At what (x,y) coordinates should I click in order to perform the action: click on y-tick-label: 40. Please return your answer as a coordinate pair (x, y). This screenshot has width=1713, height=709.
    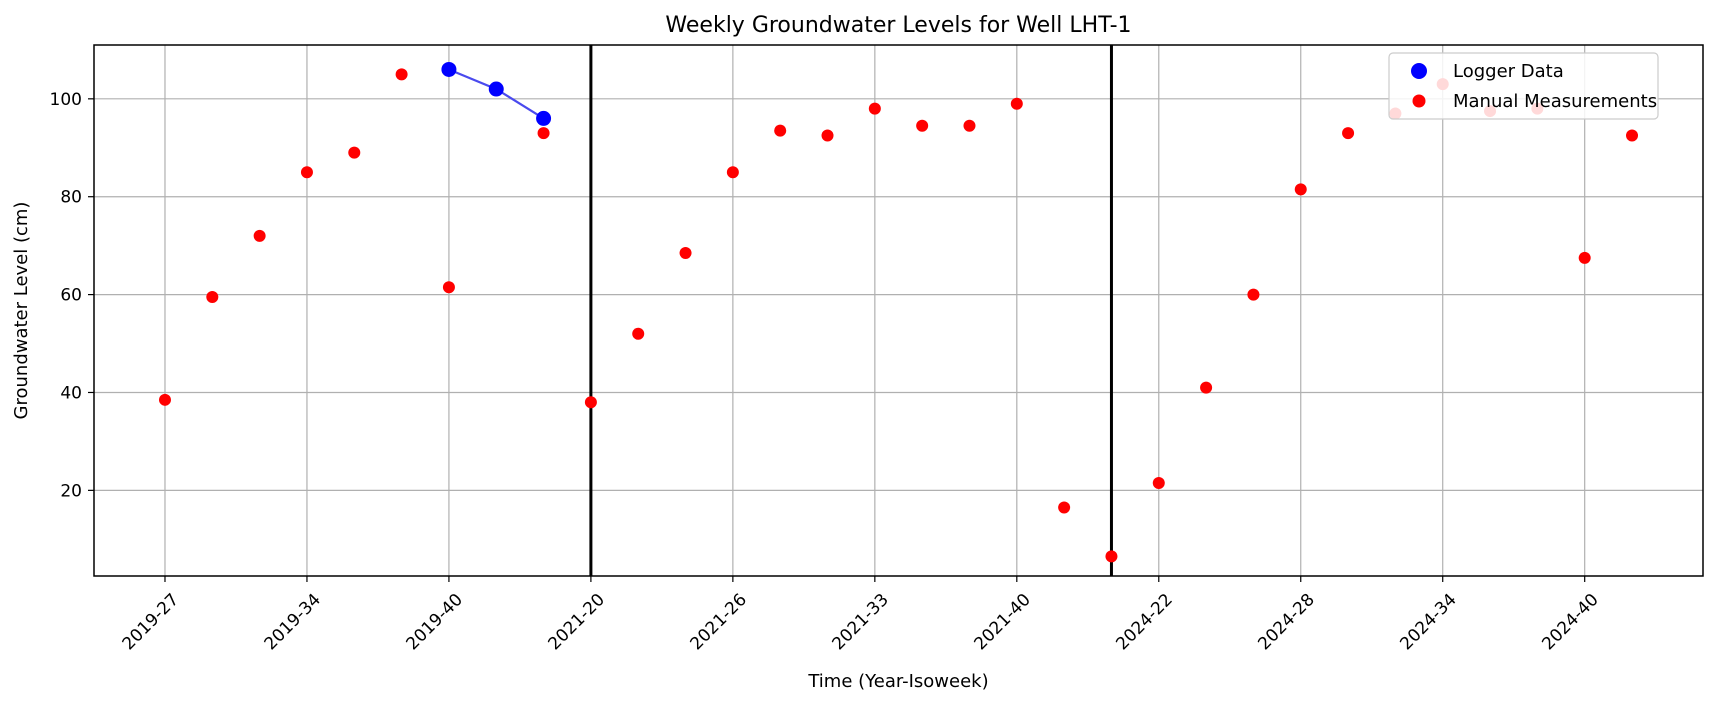
    Looking at the image, I should click on (71, 393).